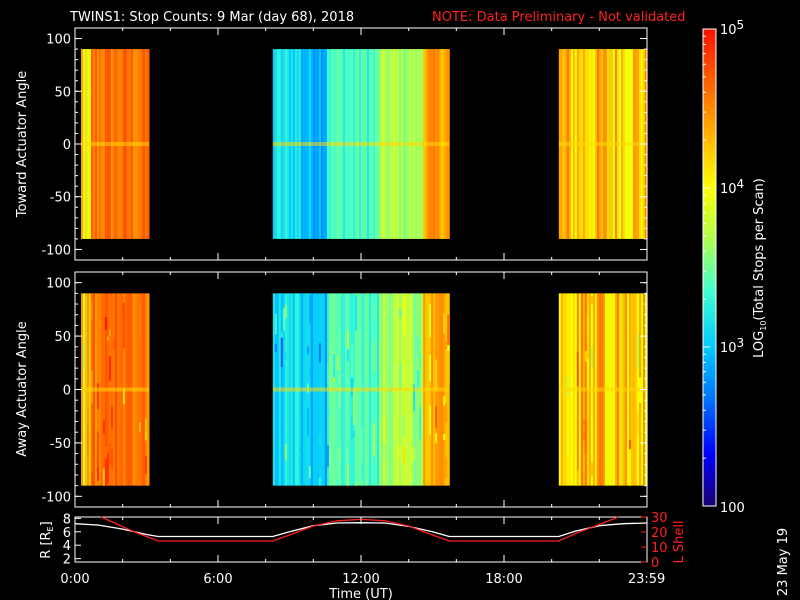 This screenshot has width=800, height=600. Describe the element at coordinates (679, 541) in the screenshot. I see `orbit-right-label: L Shell` at that location.